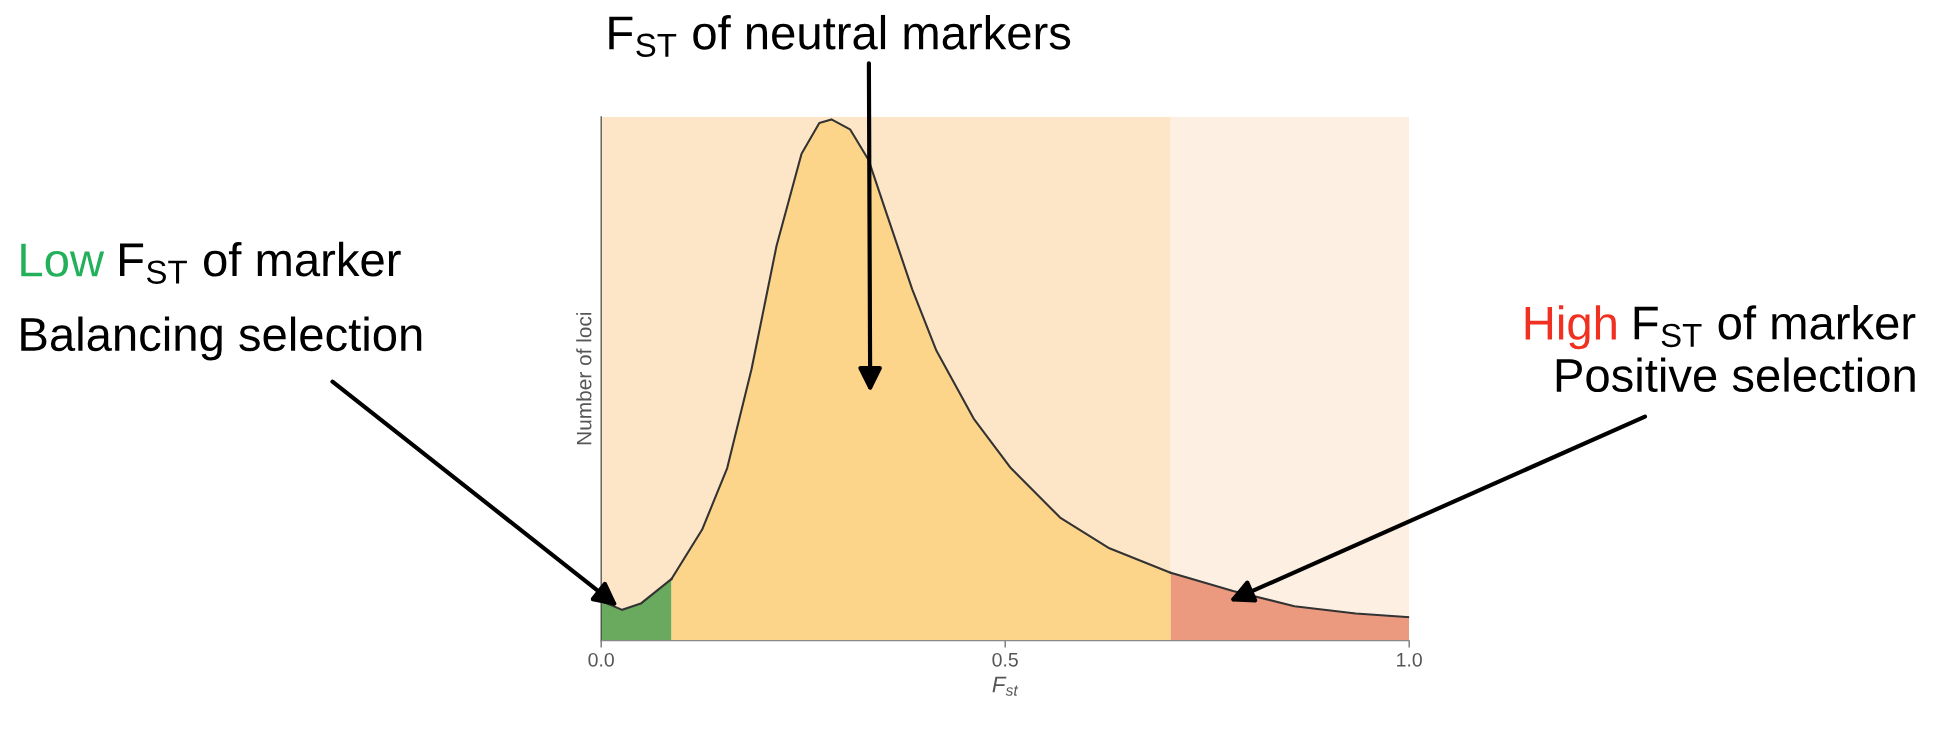 Image resolution: width=1933 pixels, height=744 pixels. What do you see at coordinates (1409, 659) in the screenshot?
I see `x-tick-label: 1.0` at bounding box center [1409, 659].